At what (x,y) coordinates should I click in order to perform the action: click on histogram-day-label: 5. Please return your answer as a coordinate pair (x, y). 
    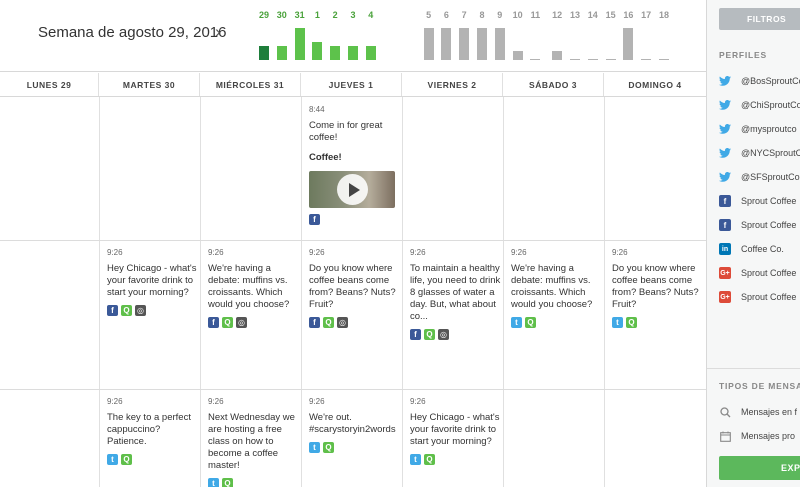
    Looking at the image, I should click on (429, 15).